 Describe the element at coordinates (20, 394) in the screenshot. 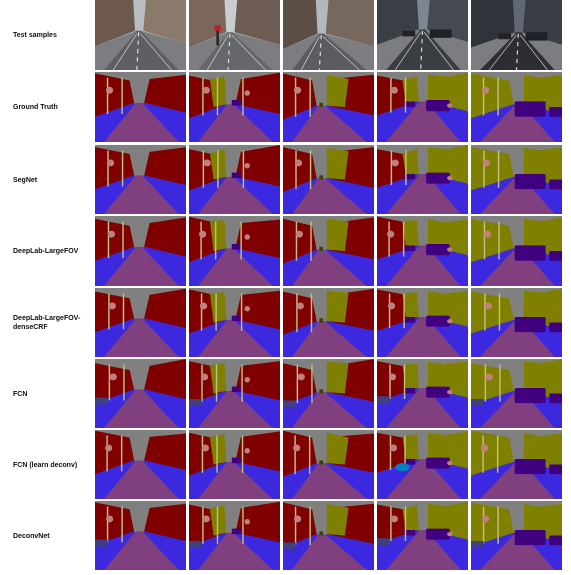

I see `row-label: FCN` at that location.